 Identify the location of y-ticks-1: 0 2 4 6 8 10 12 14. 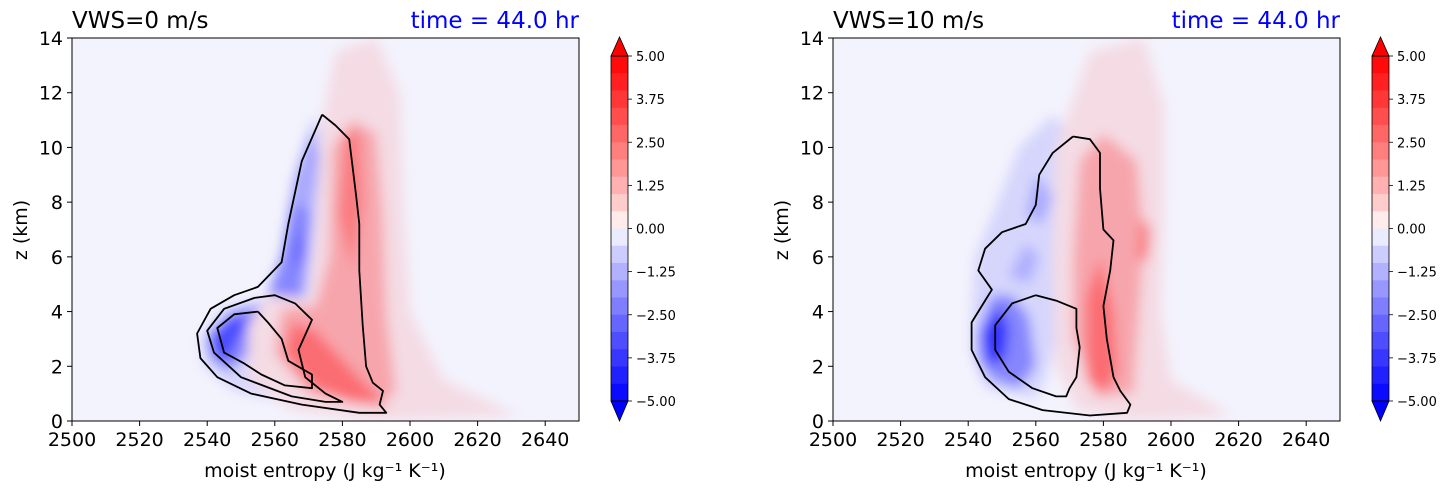
(55, 230).